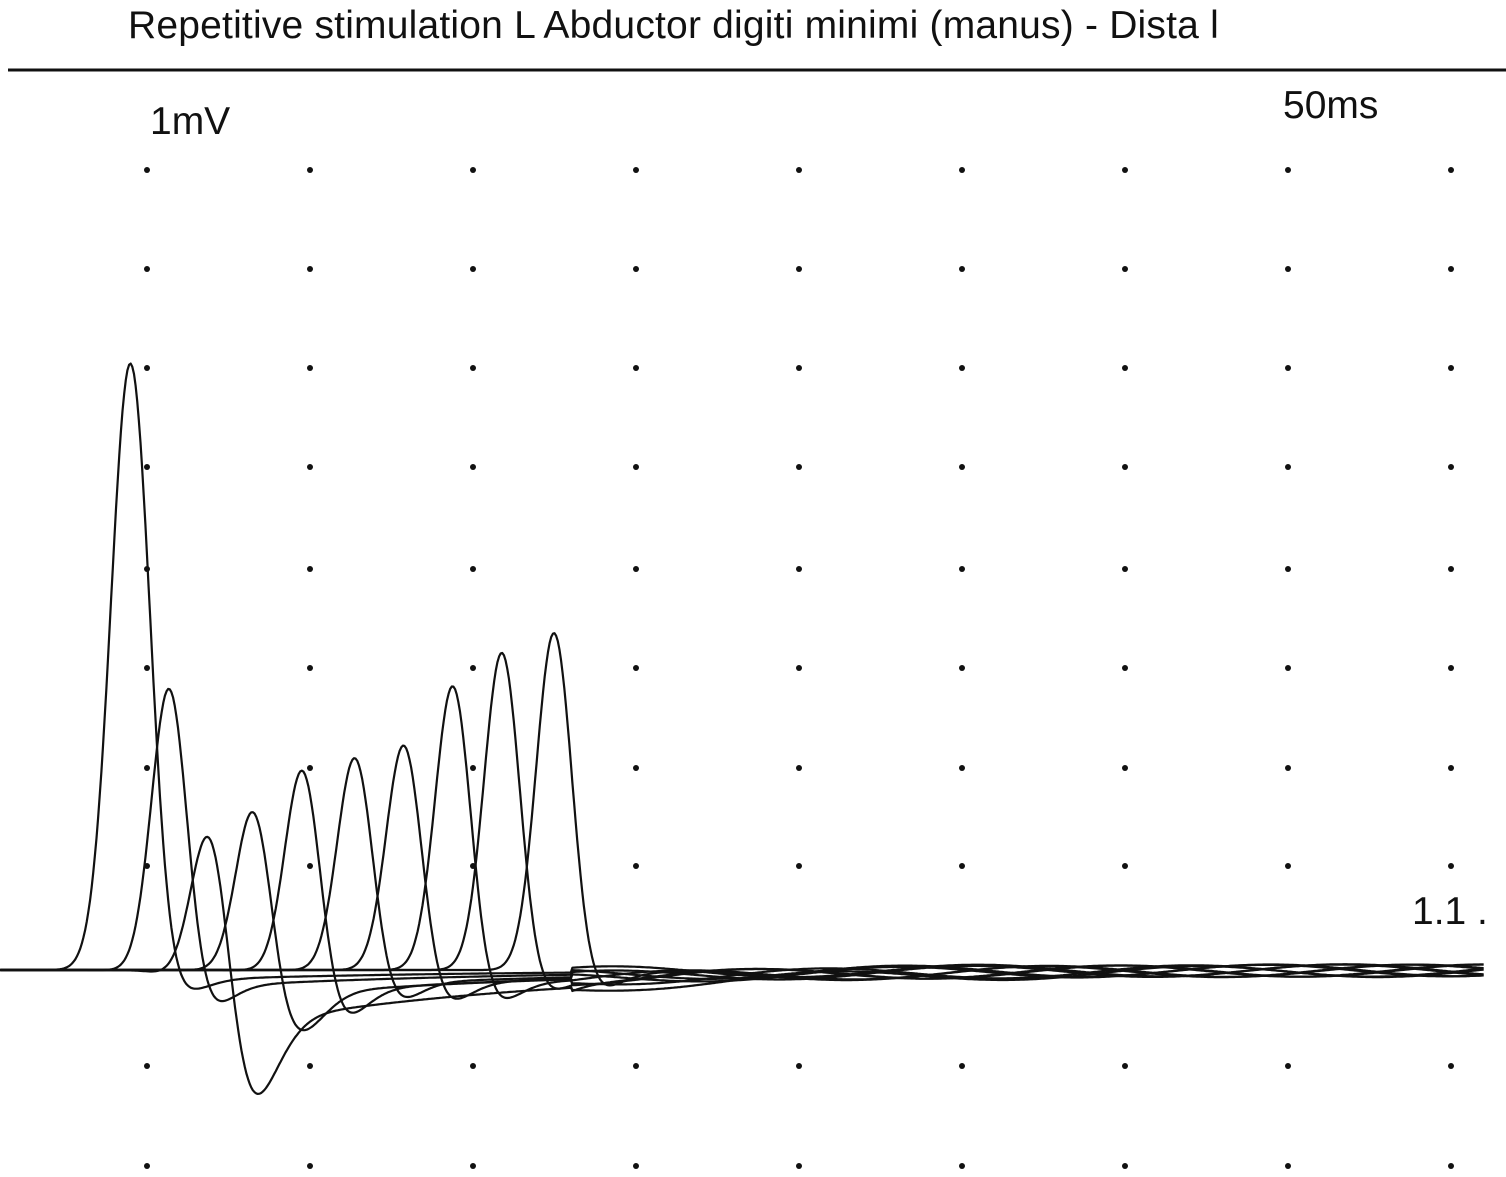 The width and height of the screenshot is (1506, 1177). I want to click on trace-label: 1.1 ., so click(1450, 911).